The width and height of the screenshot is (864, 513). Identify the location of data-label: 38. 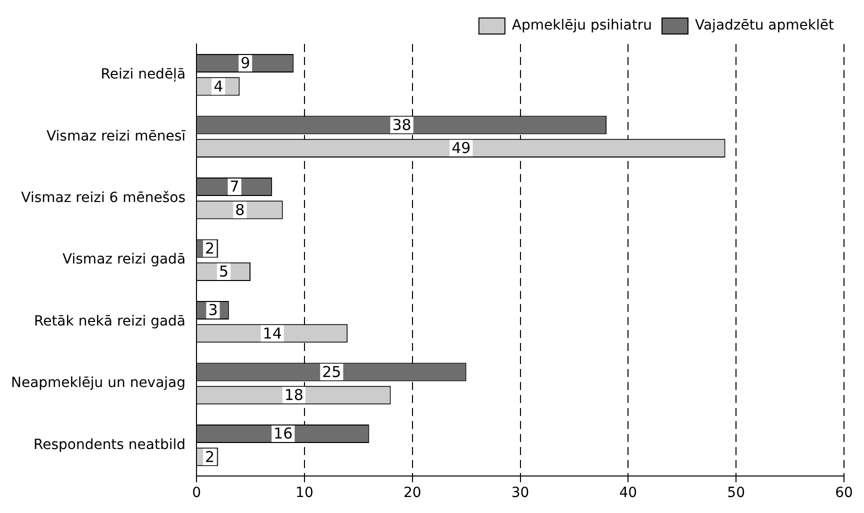
(402, 125).